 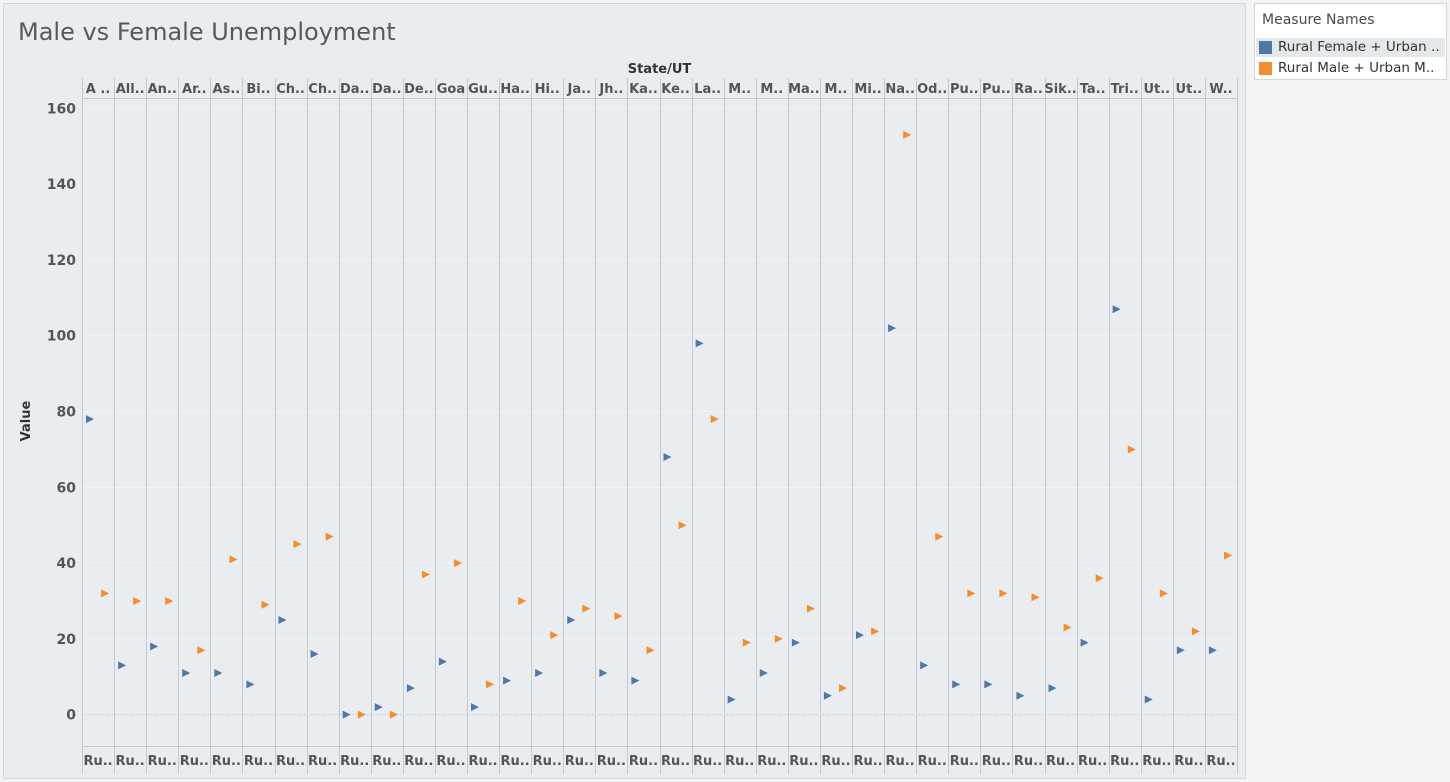 I want to click on y-tick-label: 0, so click(x=71, y=716).